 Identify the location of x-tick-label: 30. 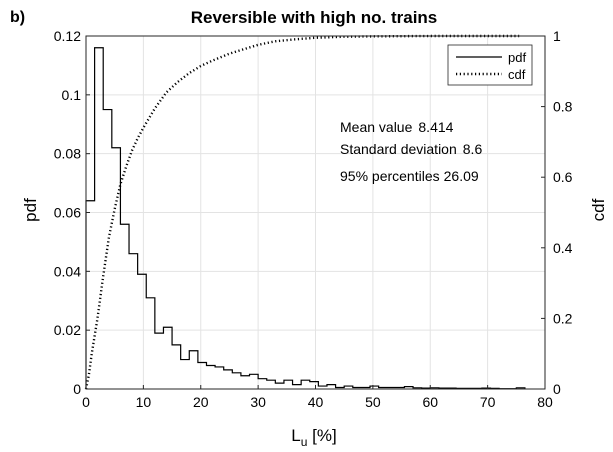
(258, 402).